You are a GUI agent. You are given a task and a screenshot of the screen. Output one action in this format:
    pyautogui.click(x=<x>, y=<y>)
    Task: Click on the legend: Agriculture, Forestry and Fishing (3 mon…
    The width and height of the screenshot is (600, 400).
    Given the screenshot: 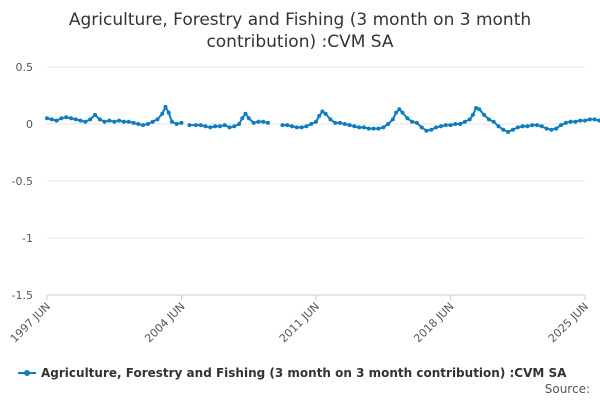 What is the action you would take?
    pyautogui.click(x=292, y=373)
    